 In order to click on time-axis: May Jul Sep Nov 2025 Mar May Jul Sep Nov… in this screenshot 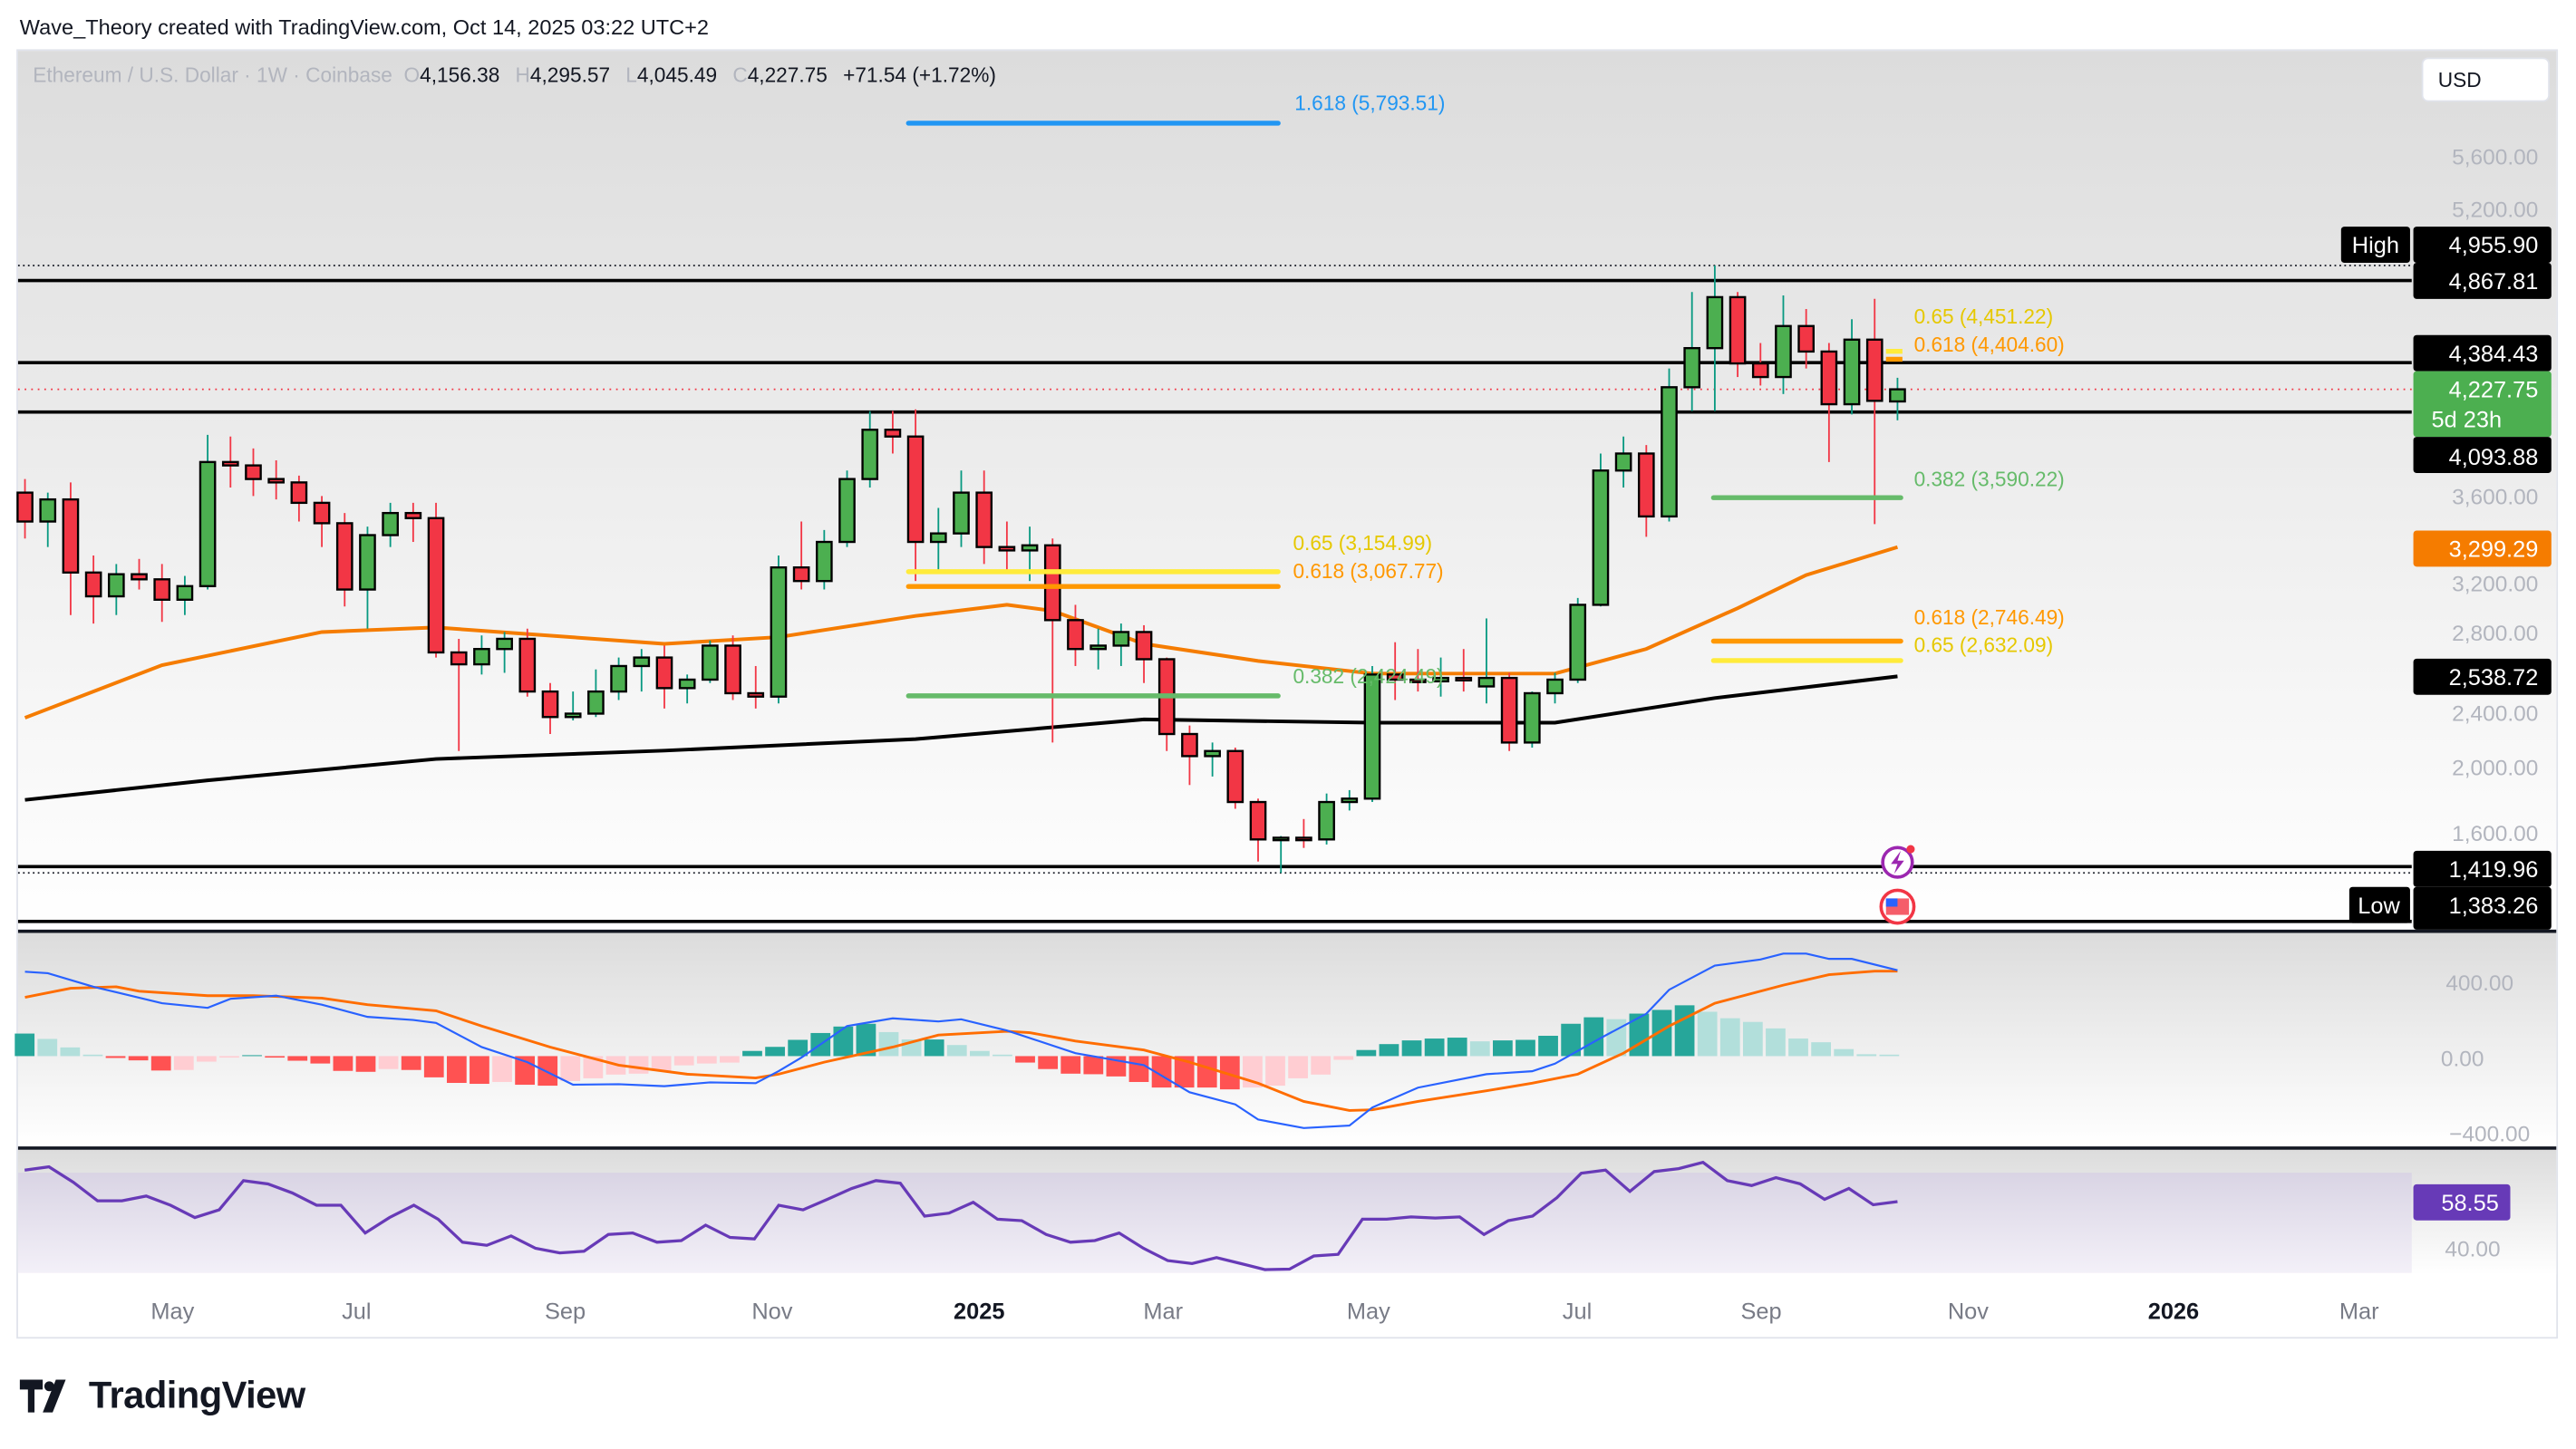, I will do `click(1264, 1312)`.